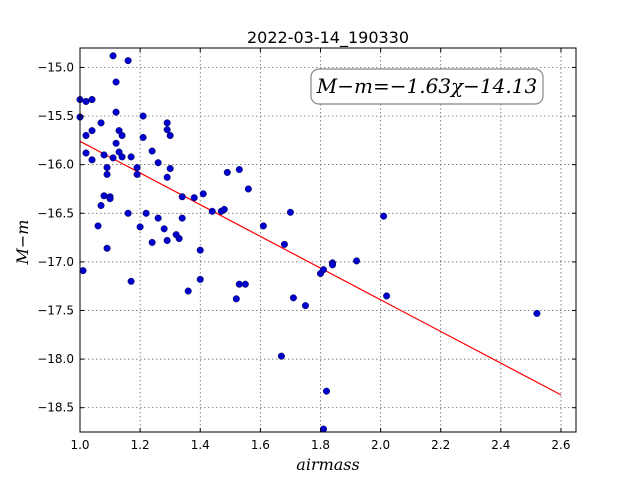  Describe the element at coordinates (55, 262) in the screenshot. I see `y-tick-label: −17.0` at that location.